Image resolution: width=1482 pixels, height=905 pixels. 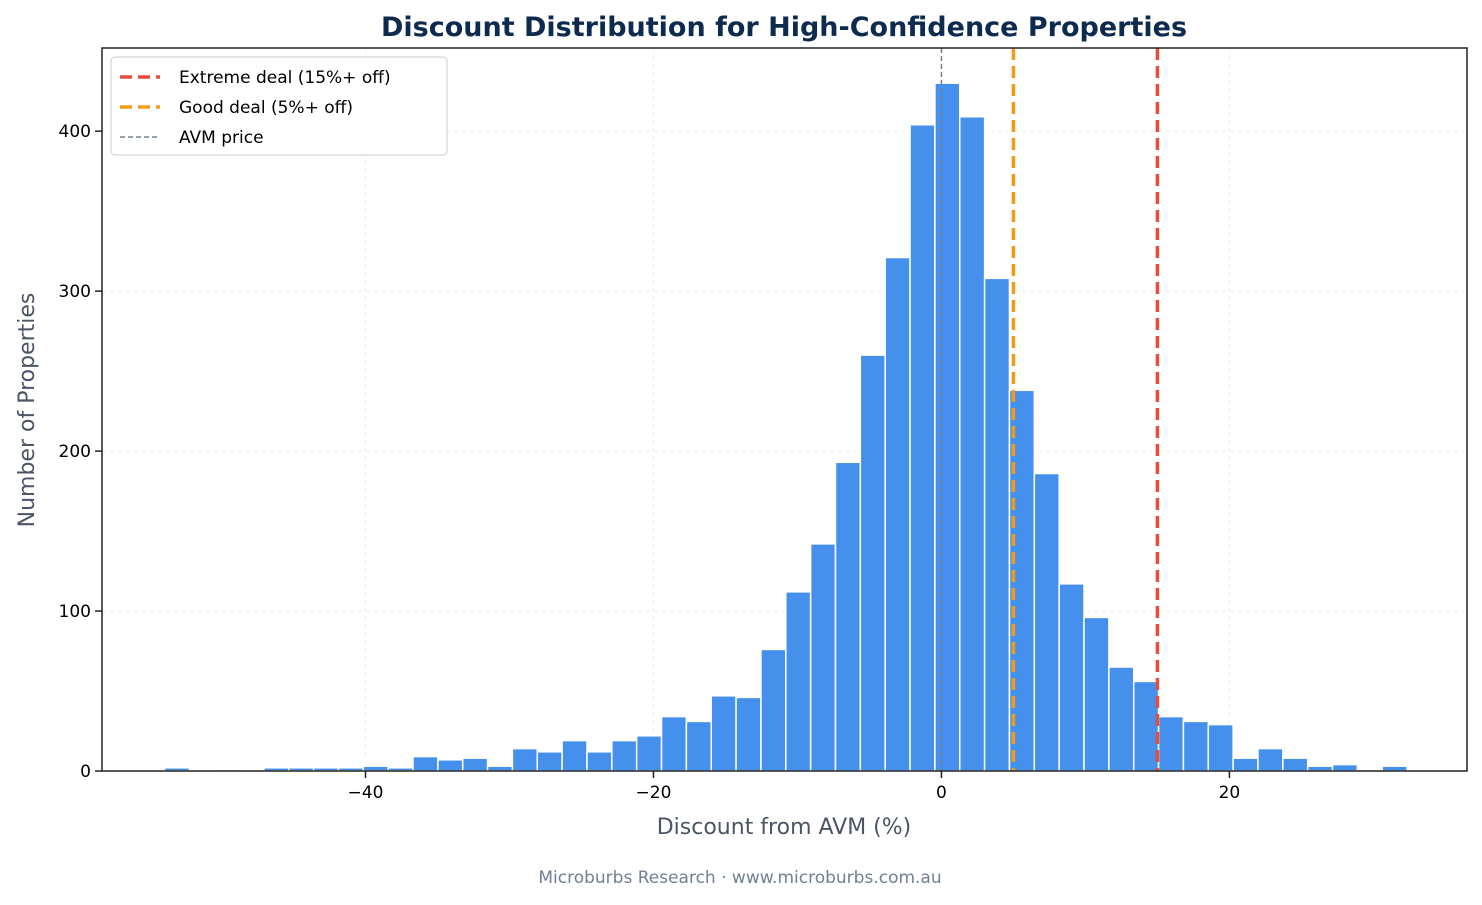 What do you see at coordinates (27, 410) in the screenshot?
I see `y-axis-label: Number of Properties` at bounding box center [27, 410].